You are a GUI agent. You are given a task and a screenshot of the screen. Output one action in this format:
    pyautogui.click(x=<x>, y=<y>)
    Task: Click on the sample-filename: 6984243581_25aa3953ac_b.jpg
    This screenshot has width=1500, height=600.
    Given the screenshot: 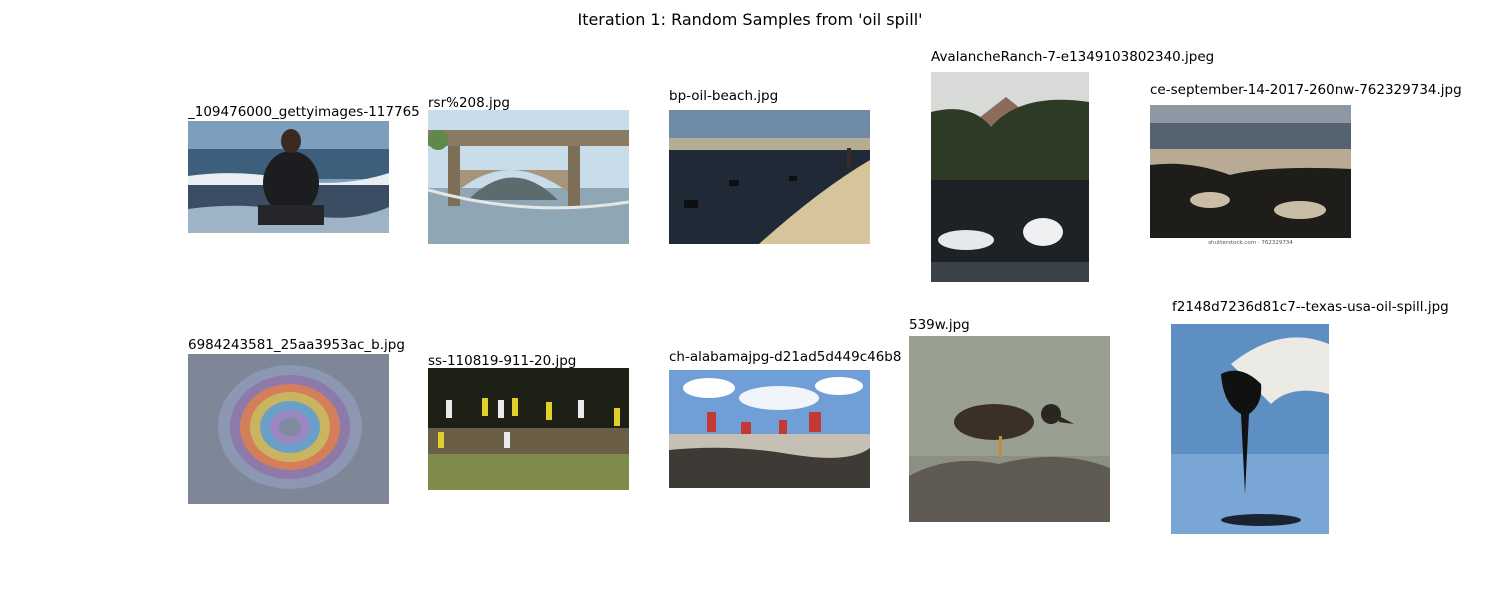 What is the action you would take?
    pyautogui.click(x=296, y=345)
    